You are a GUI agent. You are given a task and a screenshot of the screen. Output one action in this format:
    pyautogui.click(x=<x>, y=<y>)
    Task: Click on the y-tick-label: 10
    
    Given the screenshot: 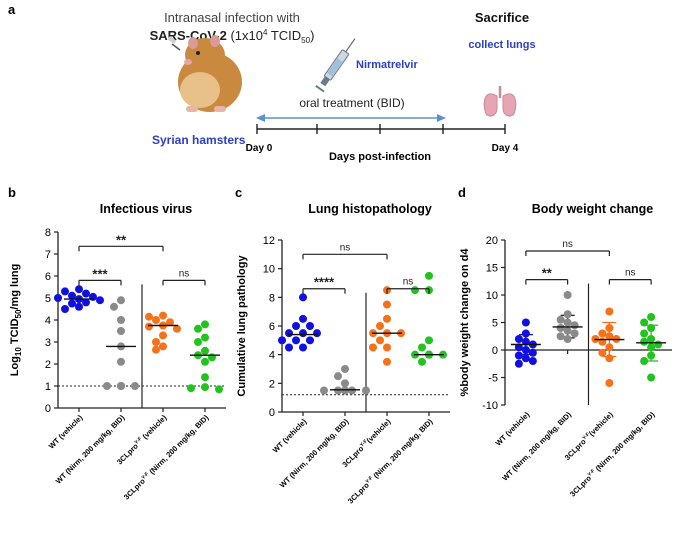 What is the action you would take?
    pyautogui.click(x=269, y=270)
    